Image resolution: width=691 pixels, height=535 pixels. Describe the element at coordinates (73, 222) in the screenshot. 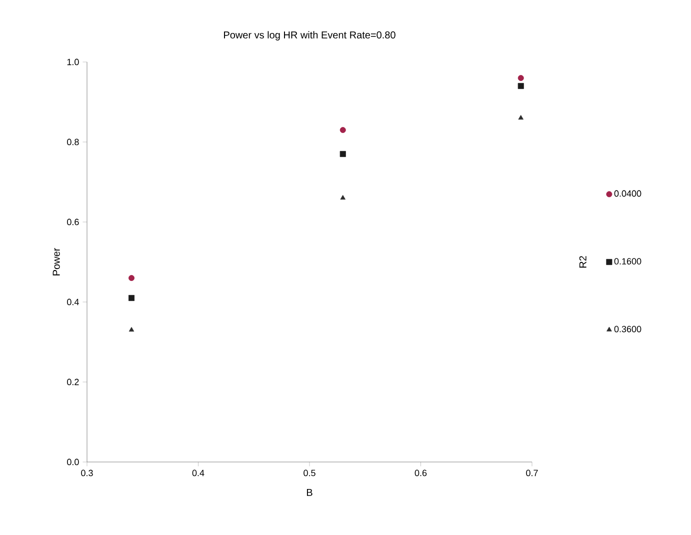

I see `y-tick-label: 0.6` at that location.